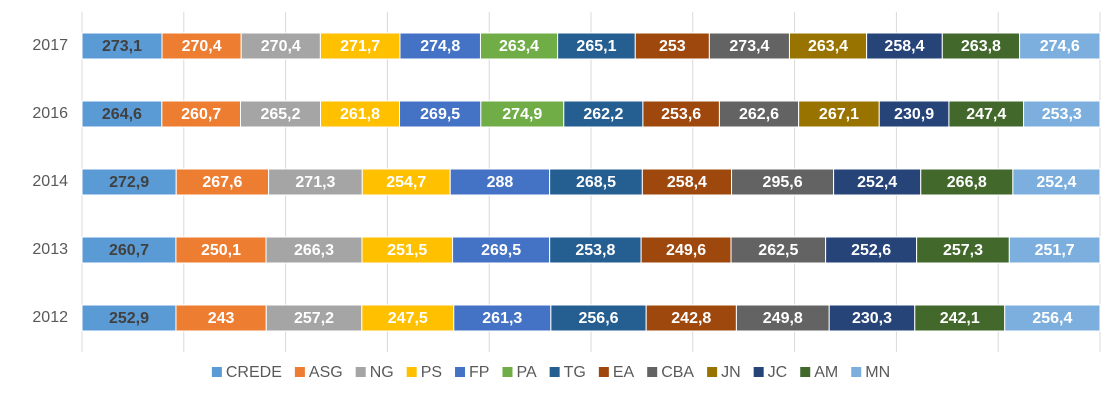  I want to click on legend-label: EA, so click(624, 372).